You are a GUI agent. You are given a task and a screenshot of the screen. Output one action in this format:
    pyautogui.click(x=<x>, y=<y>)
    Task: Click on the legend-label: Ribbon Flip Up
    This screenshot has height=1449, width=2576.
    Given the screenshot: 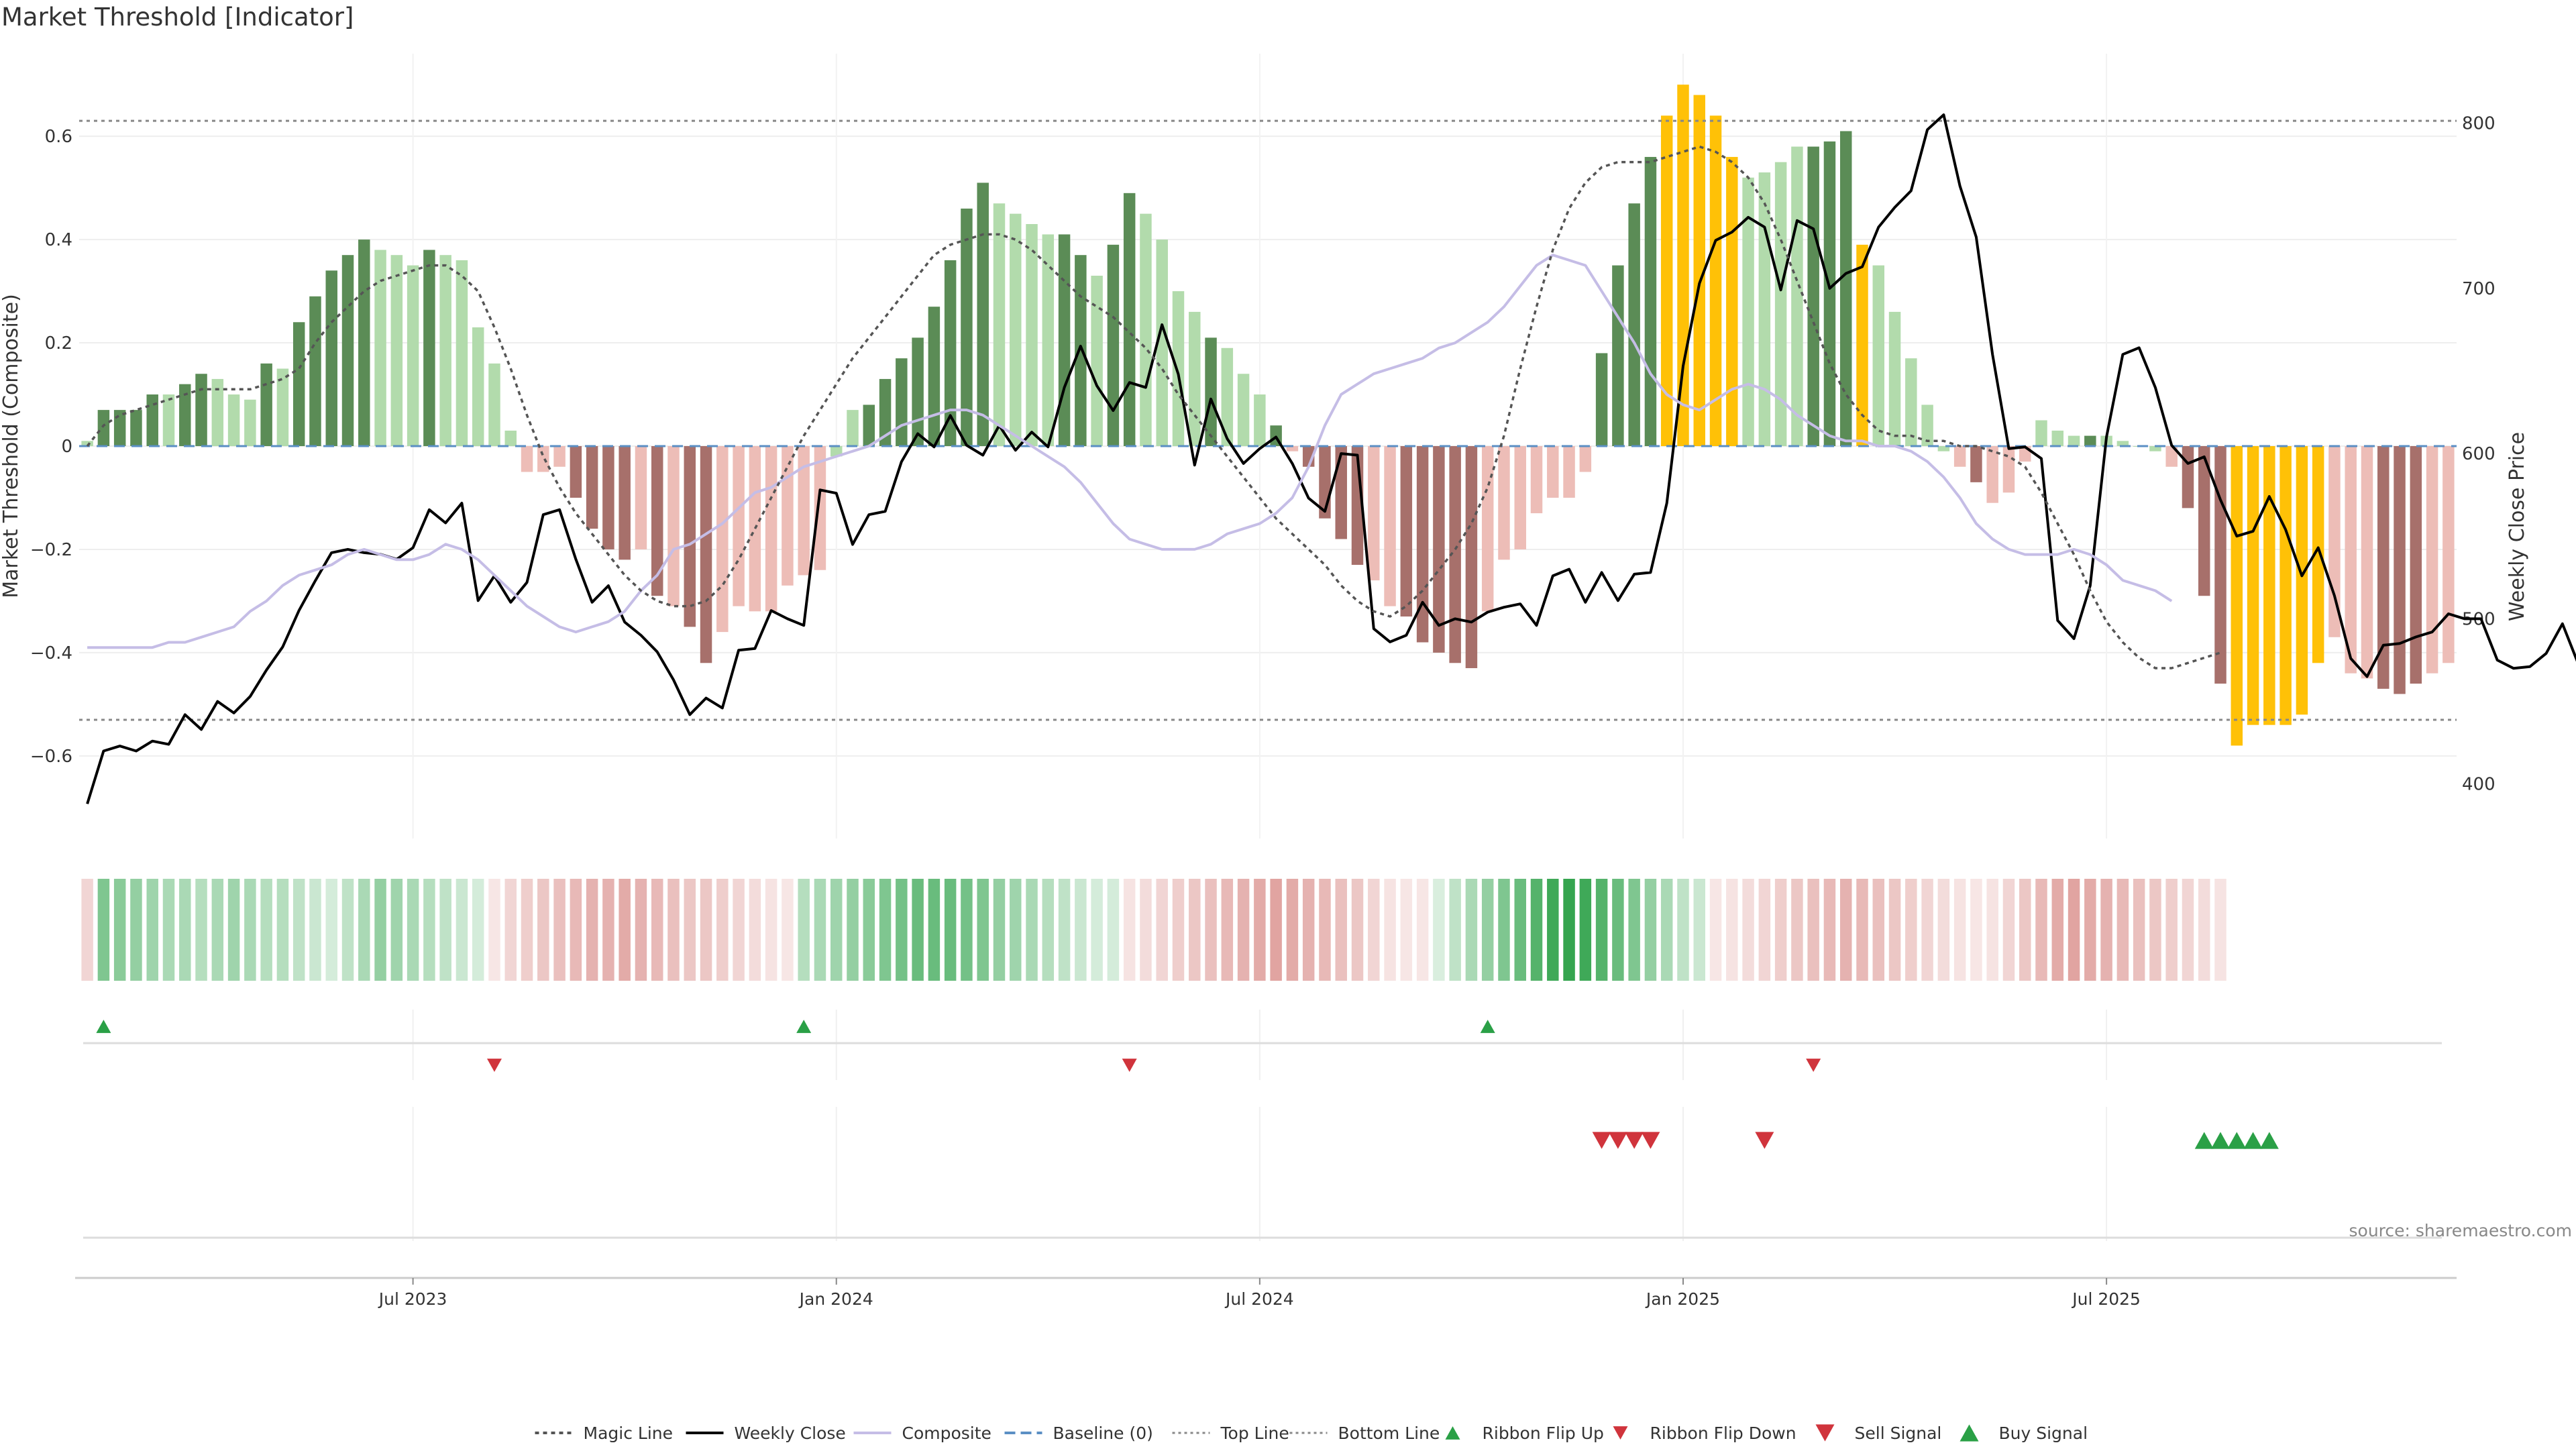 What is the action you would take?
    pyautogui.click(x=1543, y=1433)
    